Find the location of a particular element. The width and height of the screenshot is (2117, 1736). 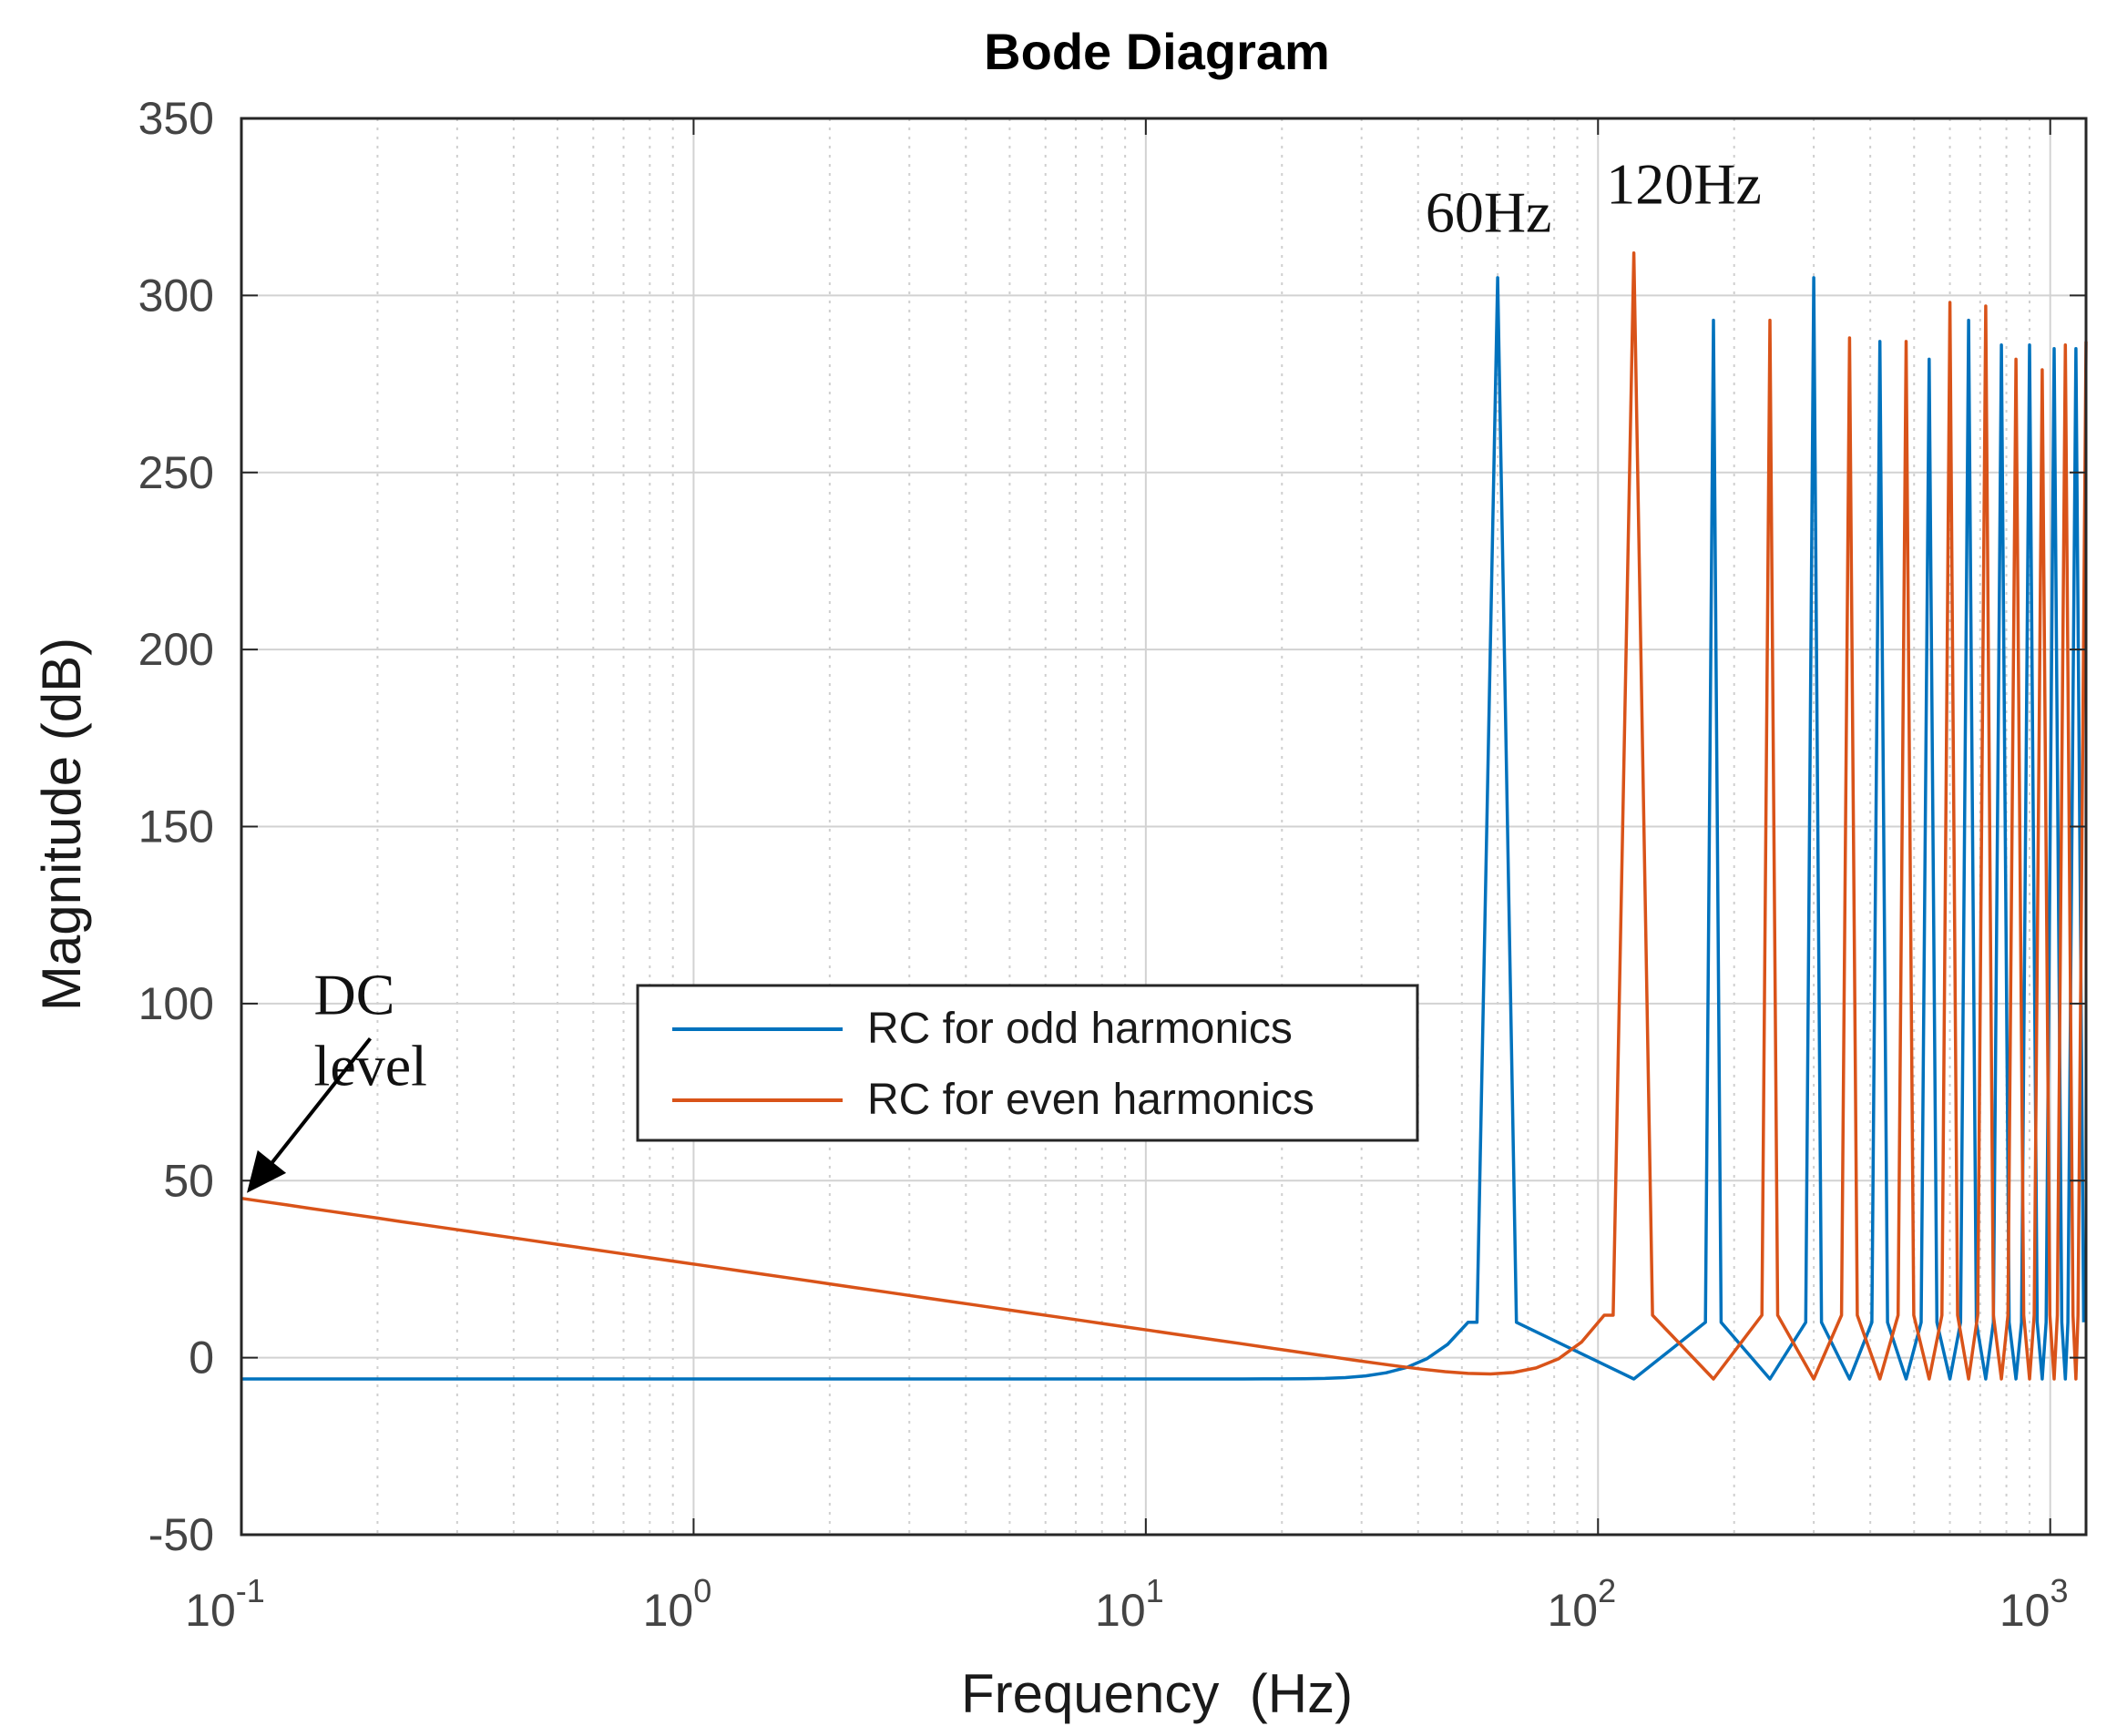

legend-box is located at coordinates (1027, 1063).